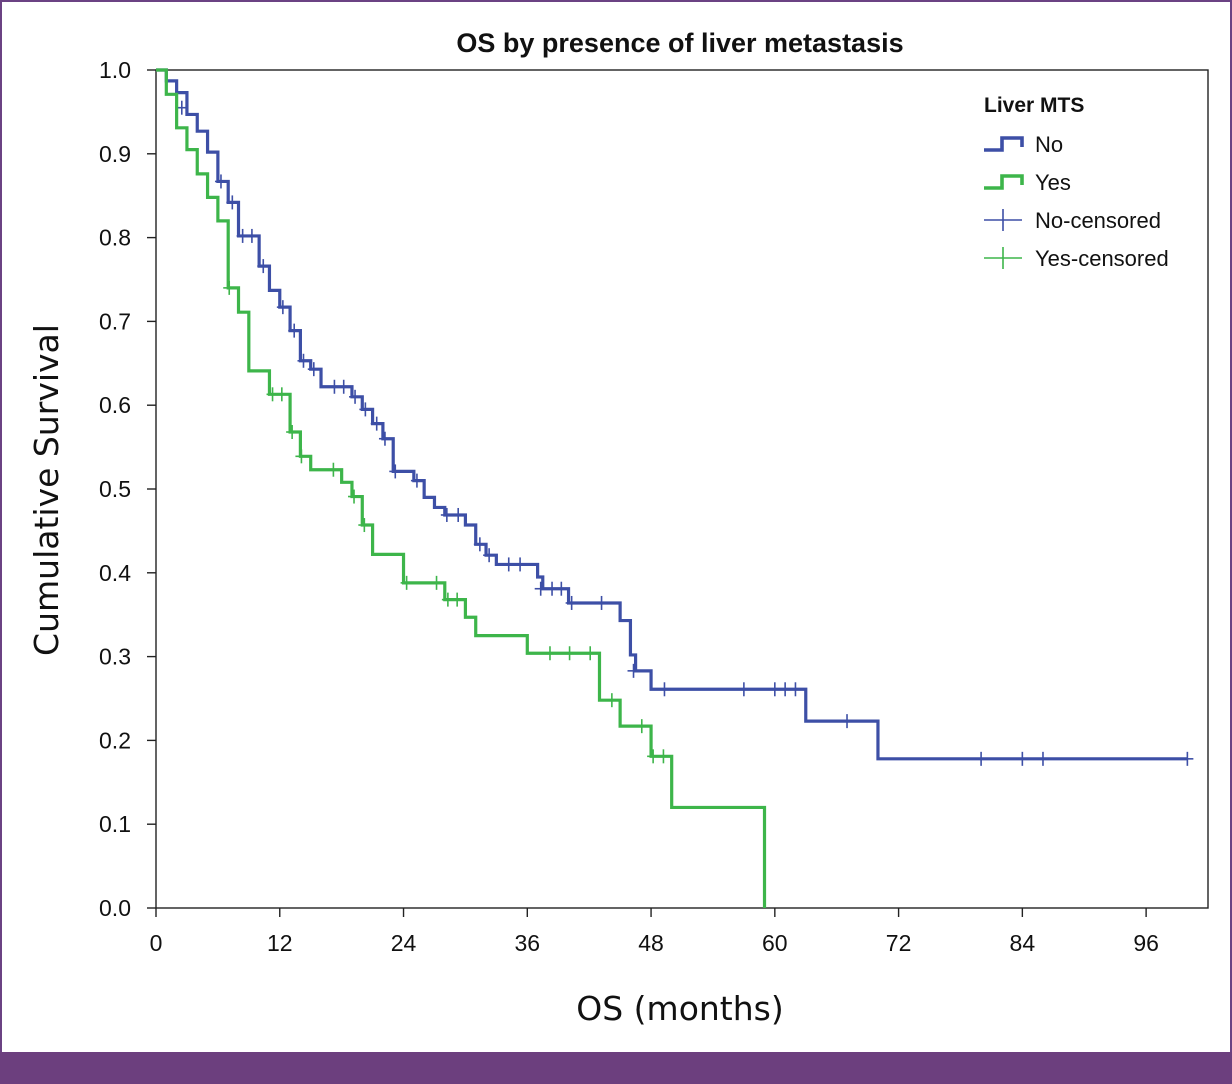  I want to click on x-tick-label: 84, so click(1023, 943).